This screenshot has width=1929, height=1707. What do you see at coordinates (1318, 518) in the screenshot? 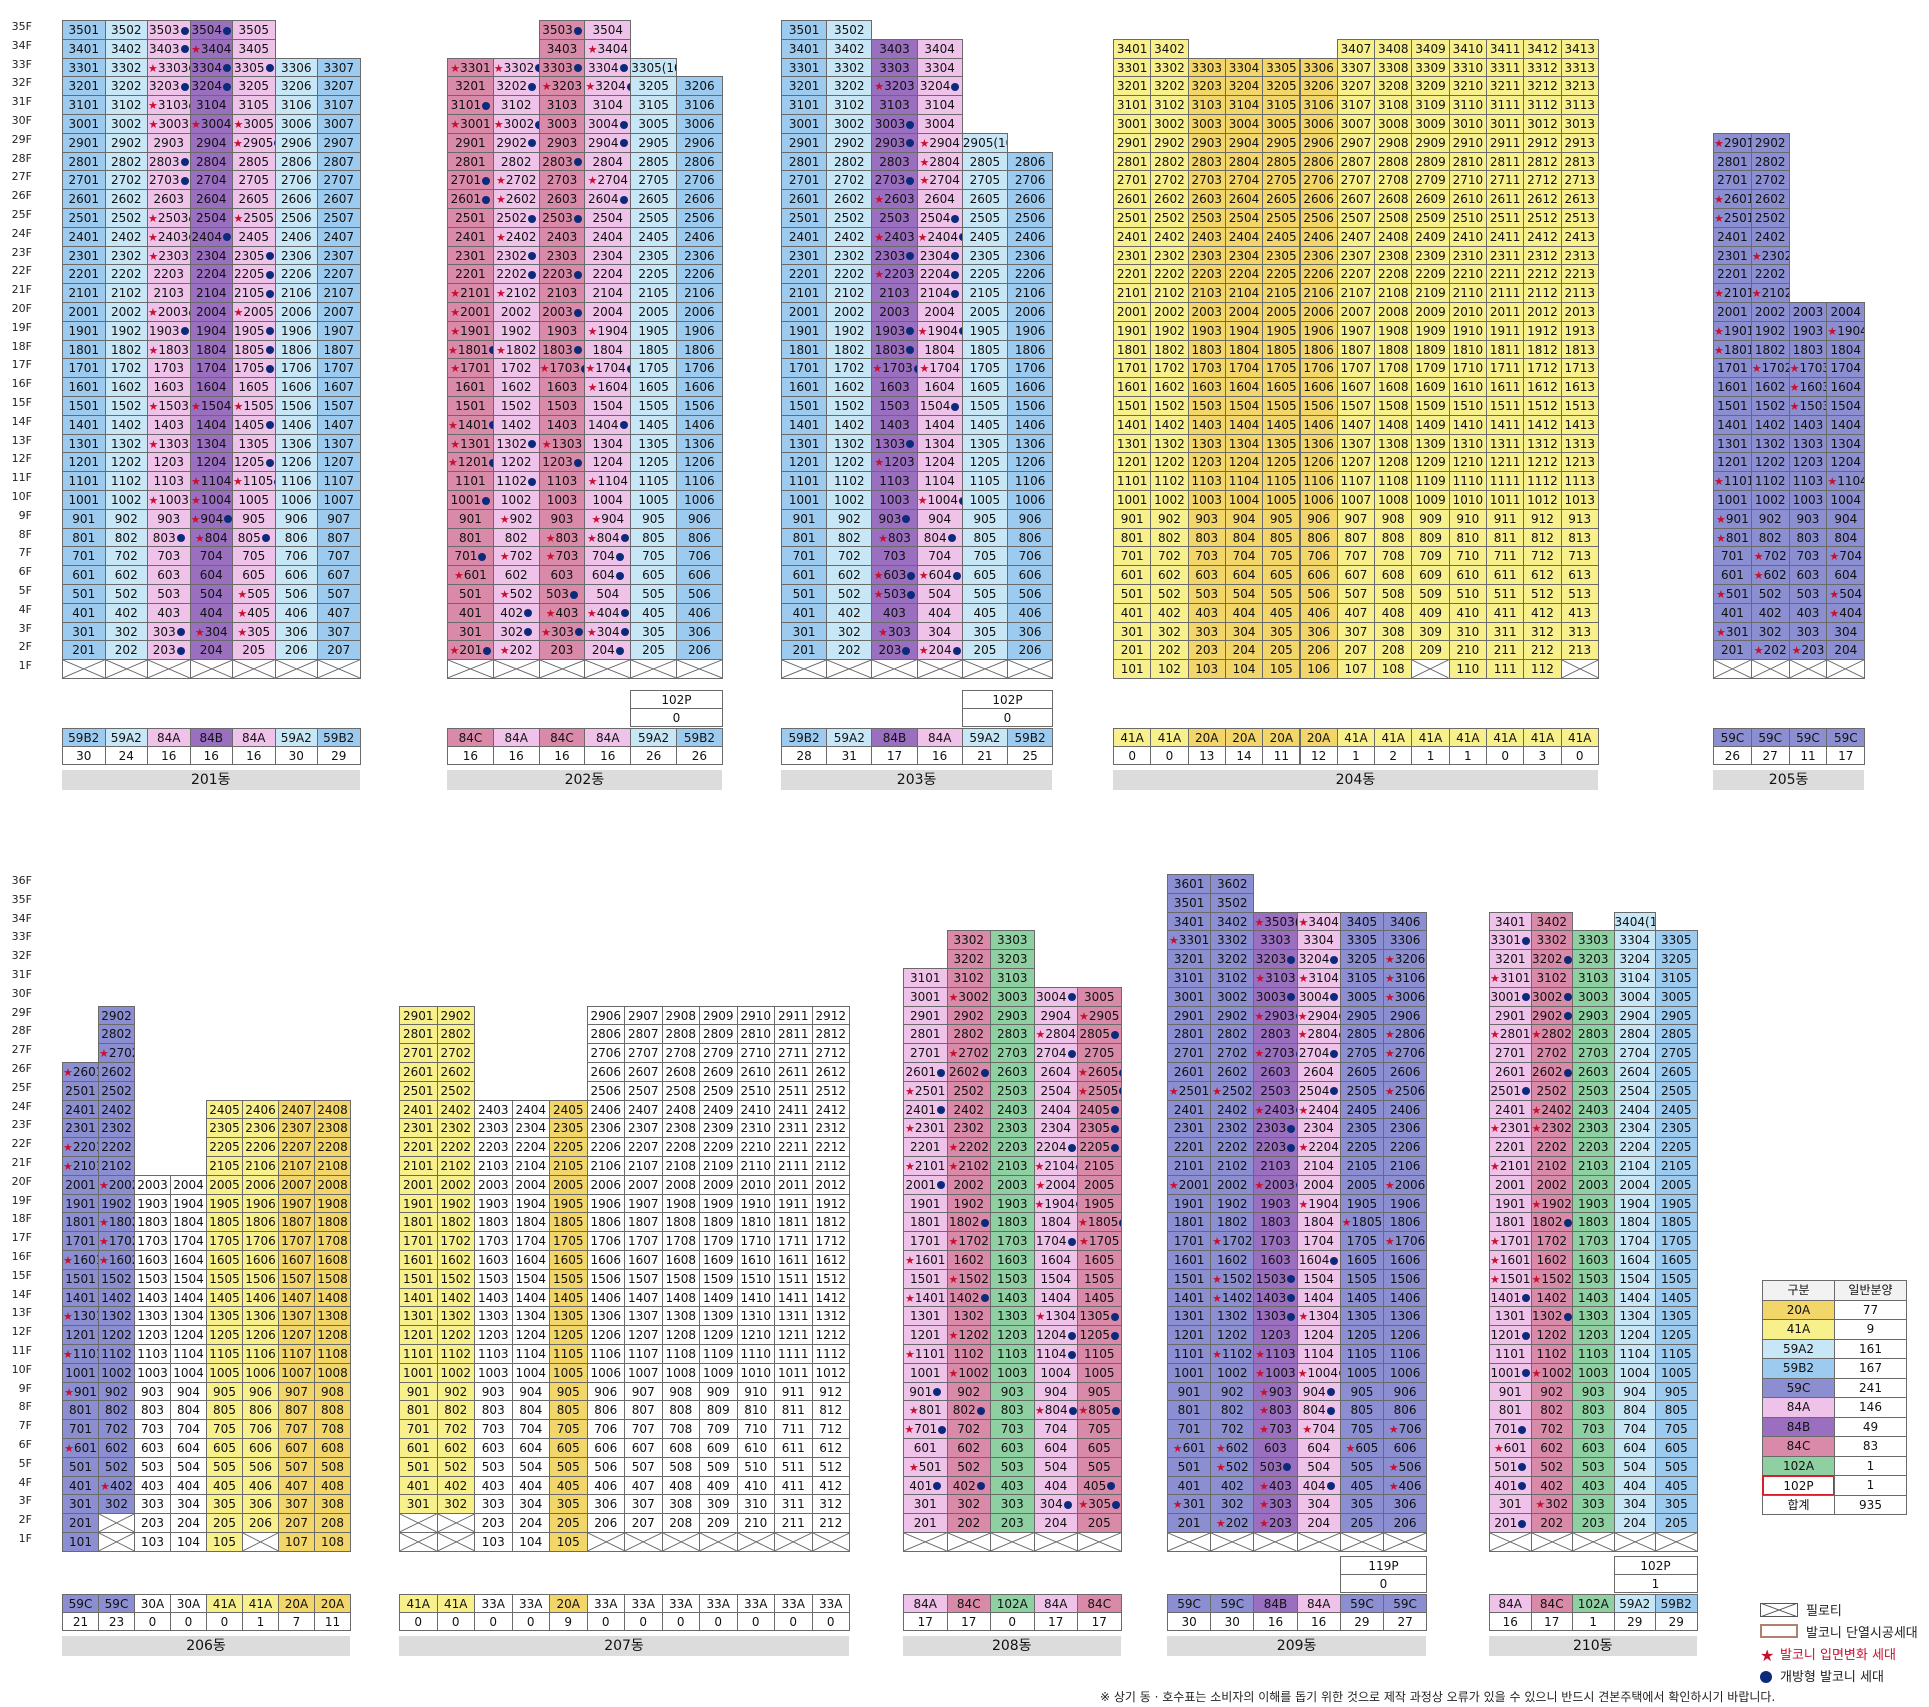
I see `unit-cell: 906` at bounding box center [1318, 518].